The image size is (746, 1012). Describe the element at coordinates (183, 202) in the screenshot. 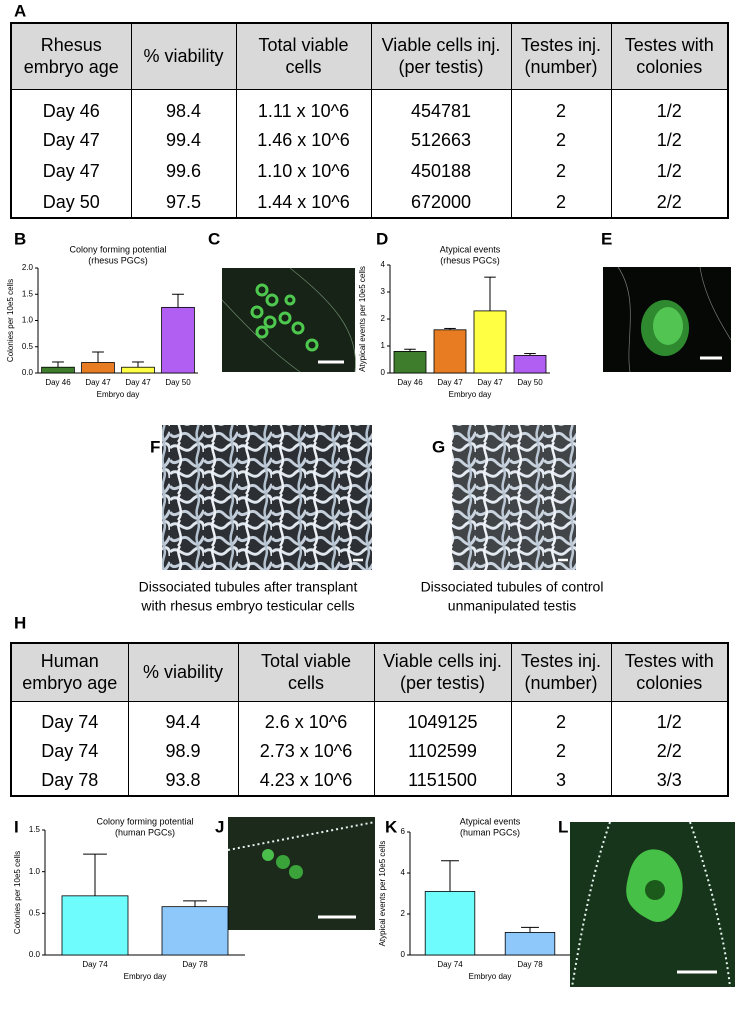

I see `body-cell: 97.5` at that location.